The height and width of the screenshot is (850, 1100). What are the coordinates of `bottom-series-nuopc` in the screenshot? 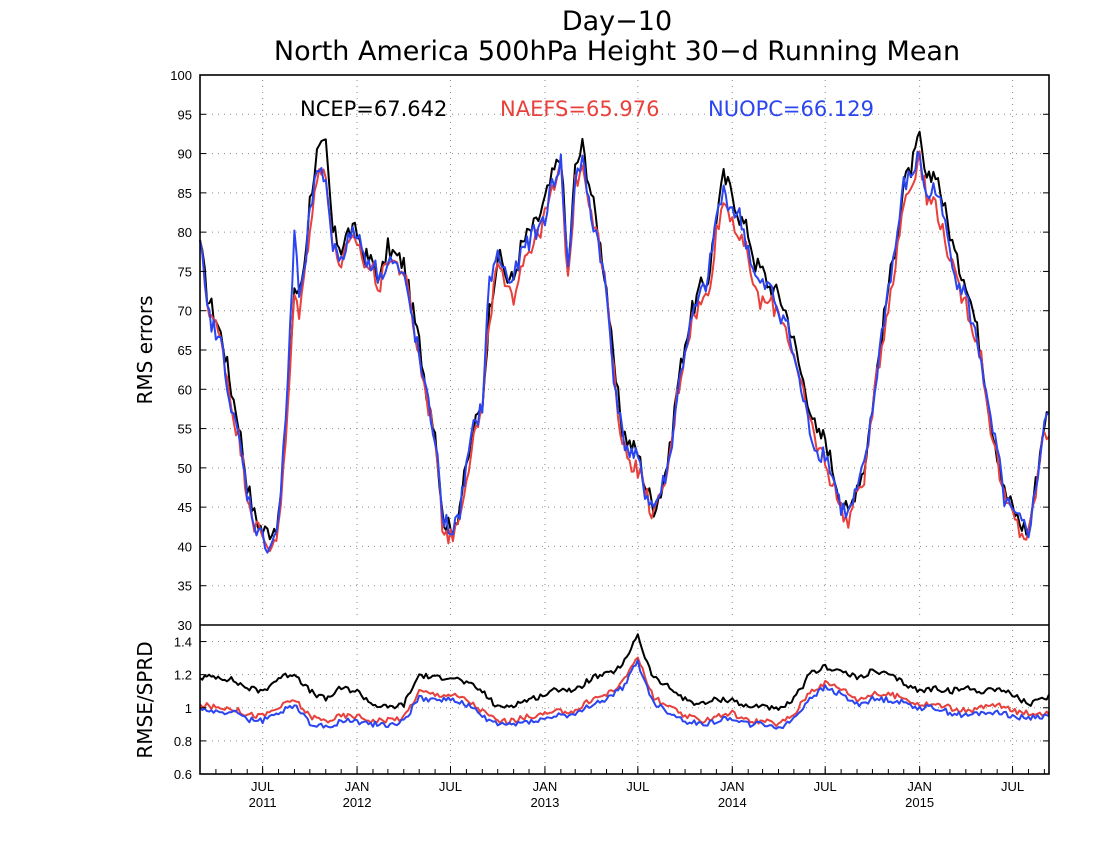 It's located at (624, 694).